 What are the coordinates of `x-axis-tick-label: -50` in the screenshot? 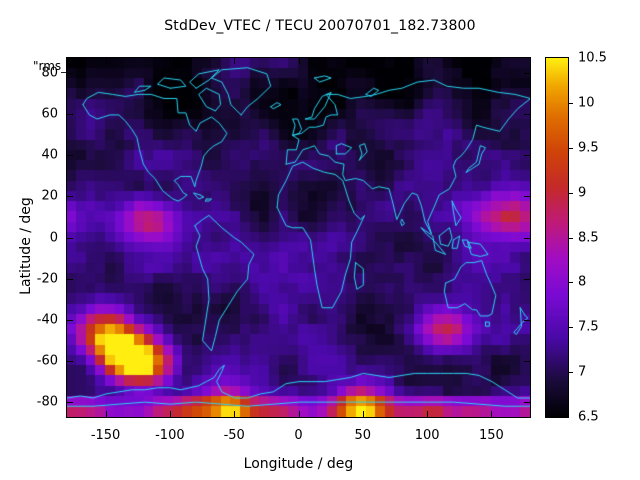 It's located at (234, 435).